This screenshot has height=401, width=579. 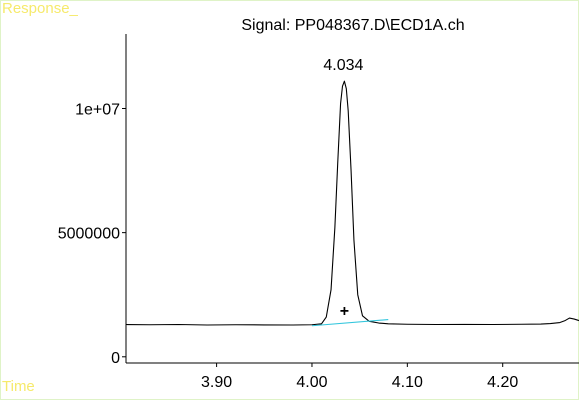 What do you see at coordinates (40, 8) in the screenshot?
I see `y-axis-label: Response_` at bounding box center [40, 8].